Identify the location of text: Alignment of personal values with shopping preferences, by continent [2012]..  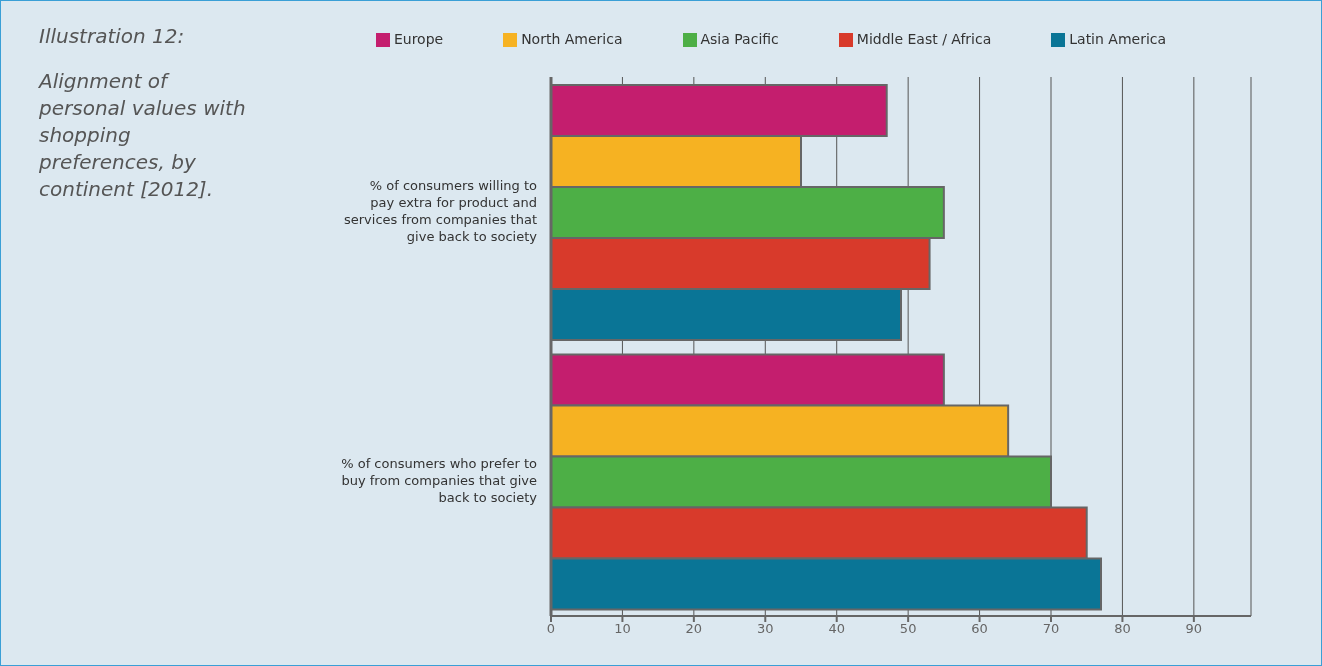
(143, 135).